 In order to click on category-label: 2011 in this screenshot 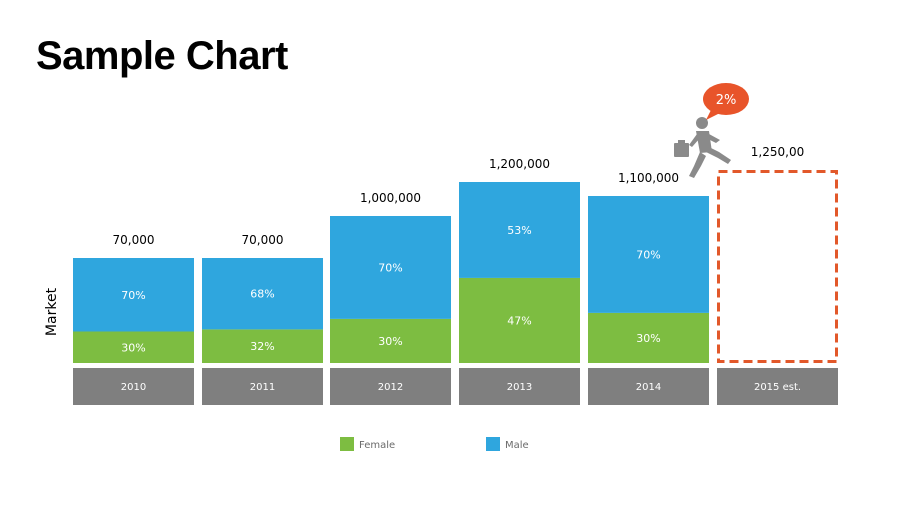, I will do `click(262, 387)`.